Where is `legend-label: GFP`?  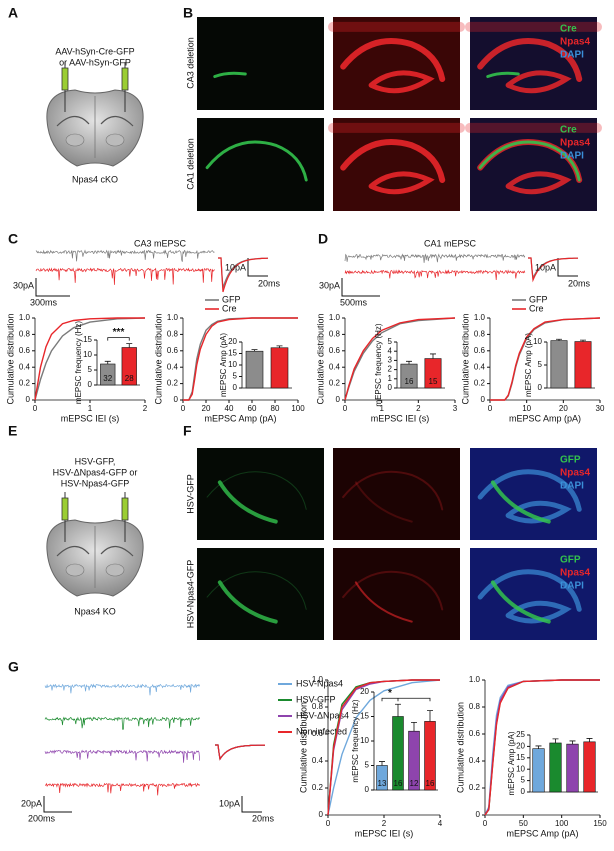 legend-label: GFP is located at coordinates (231, 299).